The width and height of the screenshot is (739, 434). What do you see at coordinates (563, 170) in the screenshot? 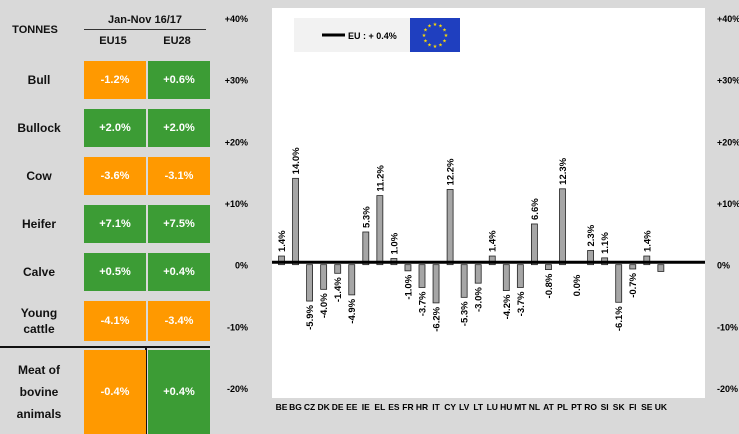
I see `data-label: 12.3%` at bounding box center [563, 170].